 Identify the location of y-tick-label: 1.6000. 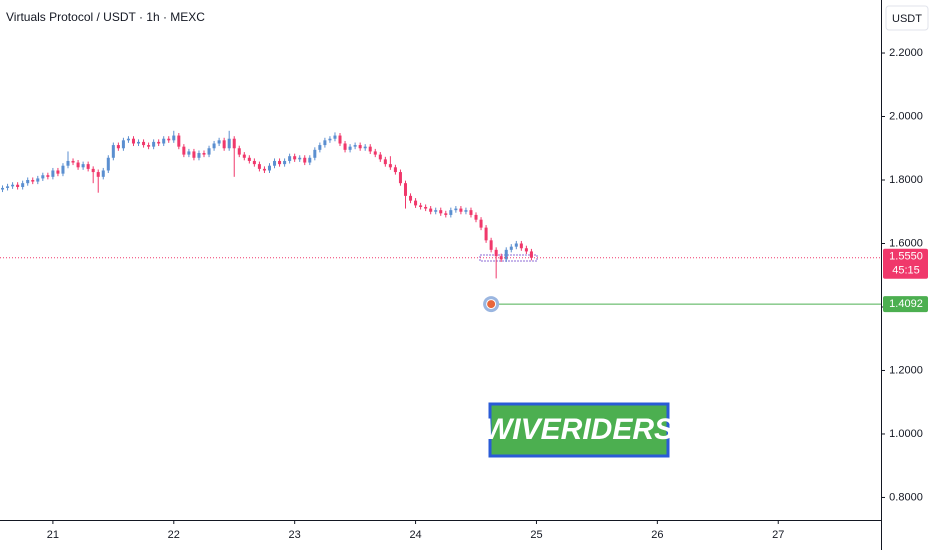
(906, 243).